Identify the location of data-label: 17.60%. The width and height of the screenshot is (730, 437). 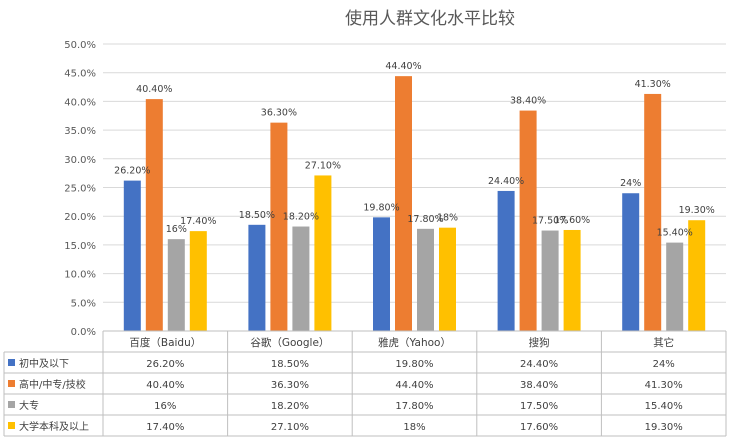
(572, 220).